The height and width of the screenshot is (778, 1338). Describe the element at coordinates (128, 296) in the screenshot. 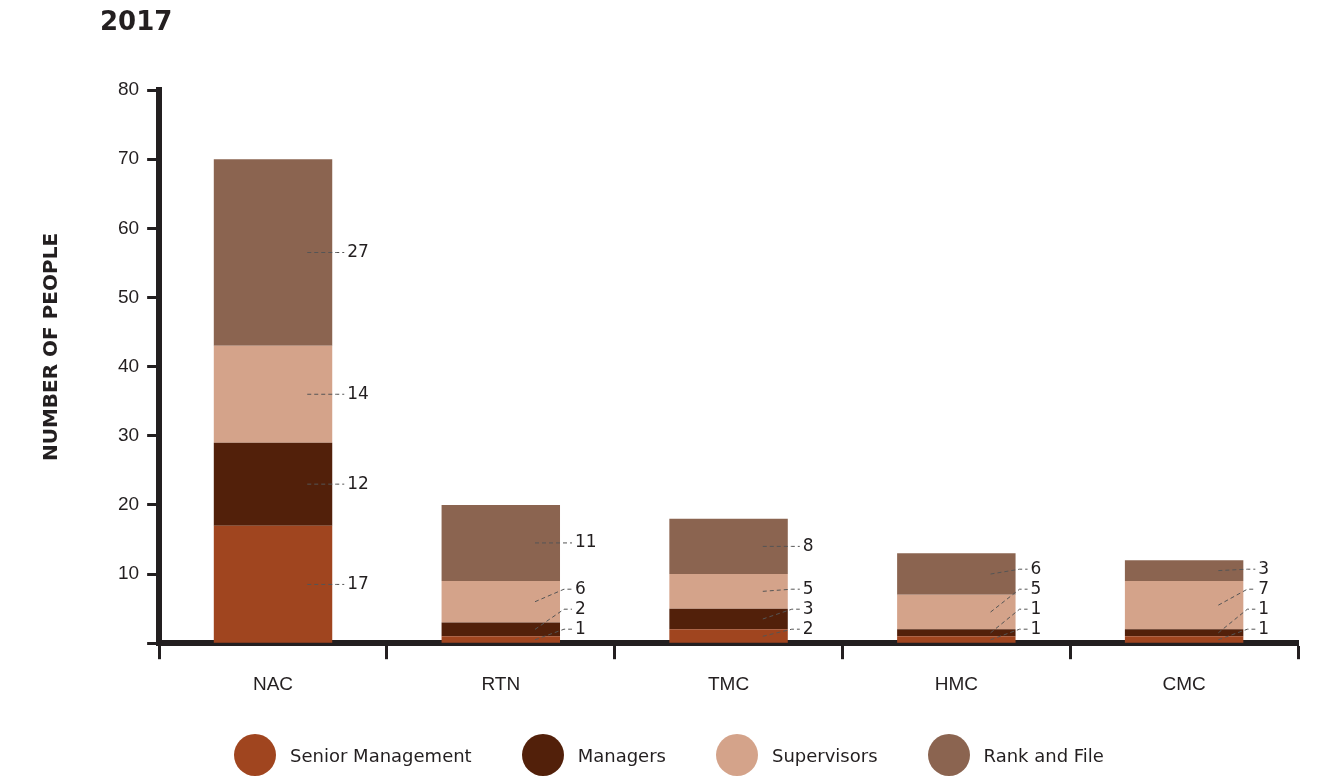

I see `y-tick-label: 50` at that location.